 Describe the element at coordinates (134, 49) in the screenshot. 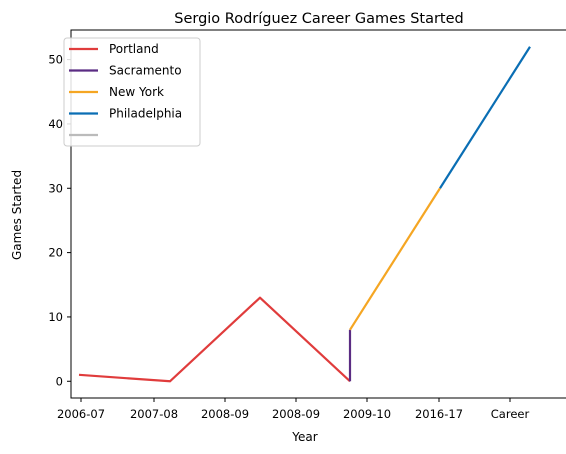

I see `legend-label-portland: Portland` at that location.